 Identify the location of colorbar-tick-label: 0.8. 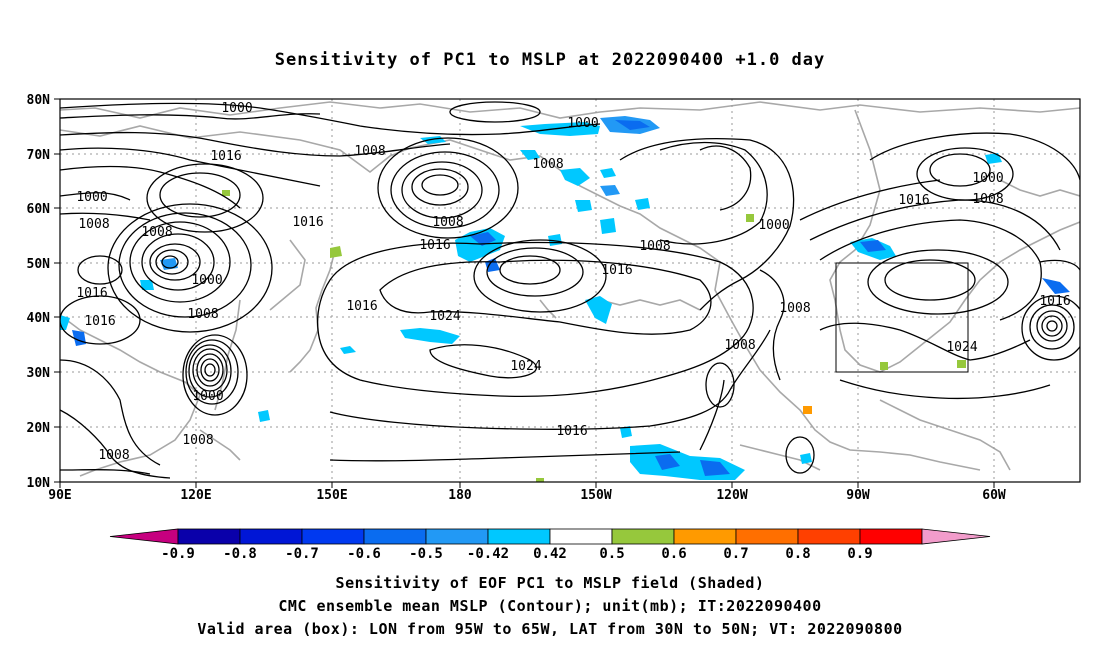
(797, 554).